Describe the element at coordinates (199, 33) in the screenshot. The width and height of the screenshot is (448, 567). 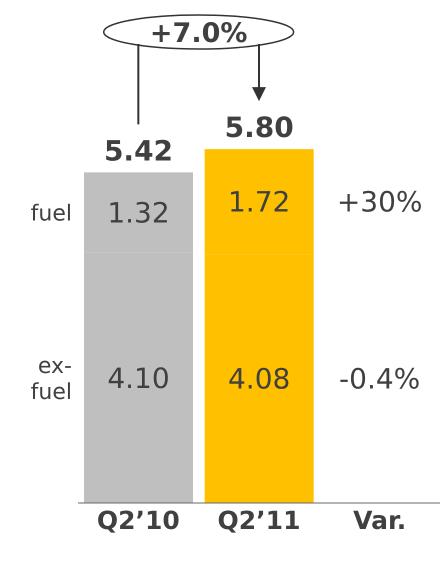
I see `text: +7.0%` at that location.